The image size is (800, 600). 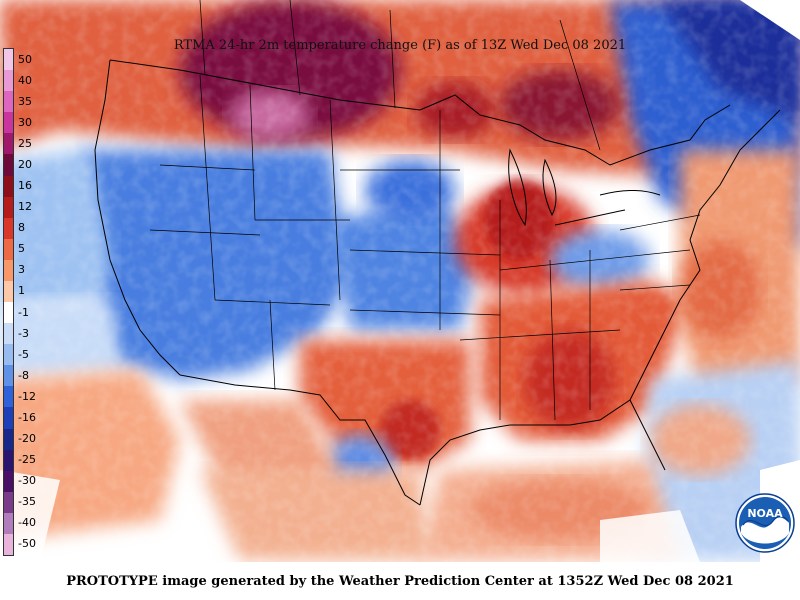 What do you see at coordinates (27, 396) in the screenshot?
I see `legend-label: -12` at bounding box center [27, 396].